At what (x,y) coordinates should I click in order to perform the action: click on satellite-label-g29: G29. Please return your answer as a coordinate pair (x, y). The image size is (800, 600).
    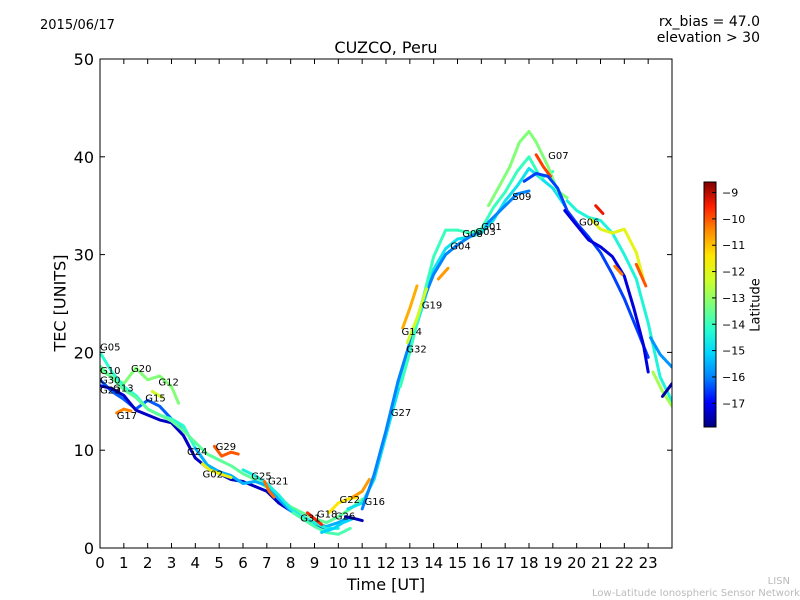
    Looking at the image, I should click on (226, 447).